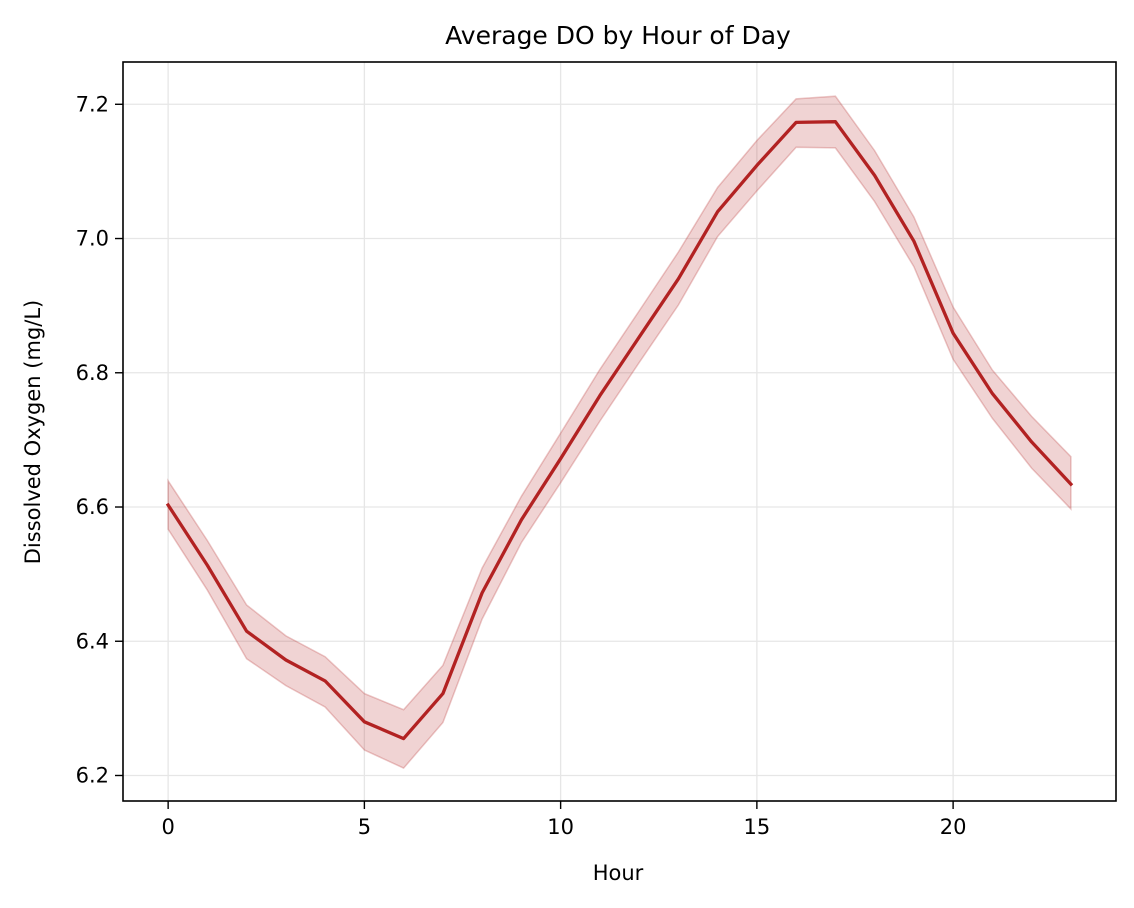 The image size is (1134, 908). I want to click on y-tick-label: 7.0, so click(92, 239).